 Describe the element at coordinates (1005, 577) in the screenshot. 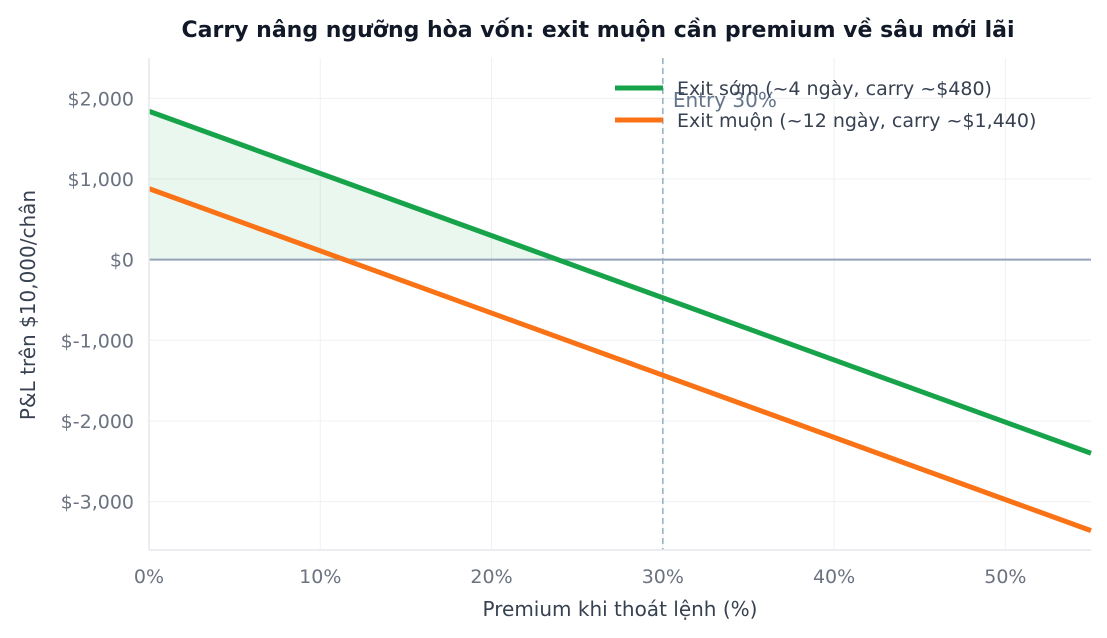

I see `x-tick-label: 50%` at that location.